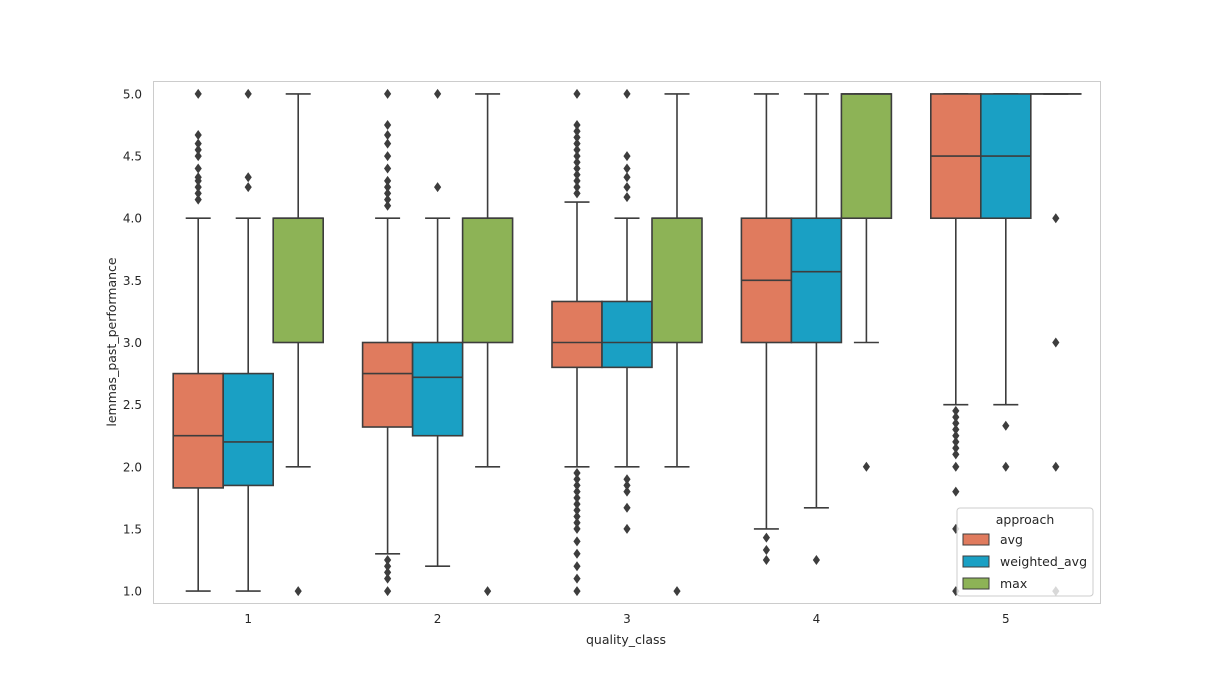 The height and width of the screenshot is (678, 1222). Describe the element at coordinates (1025, 519) in the screenshot. I see `legend-title: approach` at that location.